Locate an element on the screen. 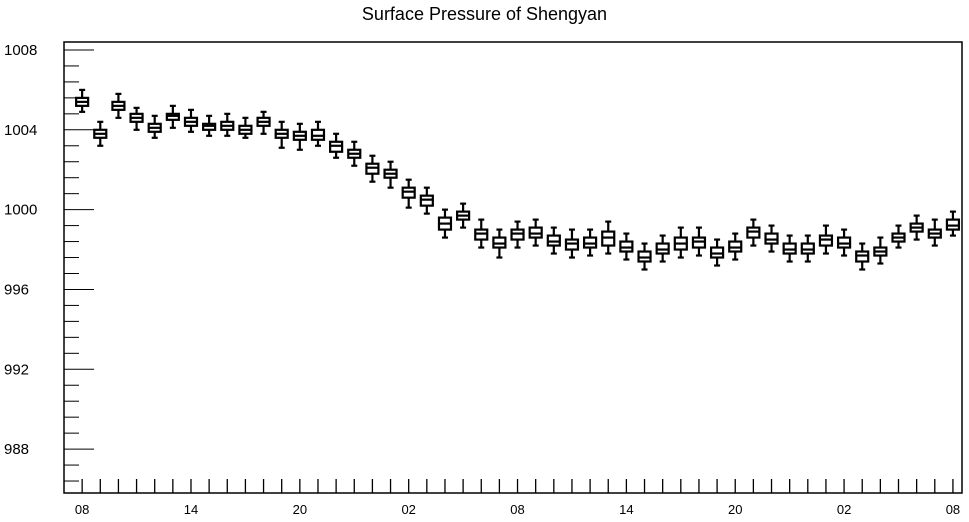 This screenshot has width=969, height=522. y-tick-label: 1008 is located at coordinates (20, 50).